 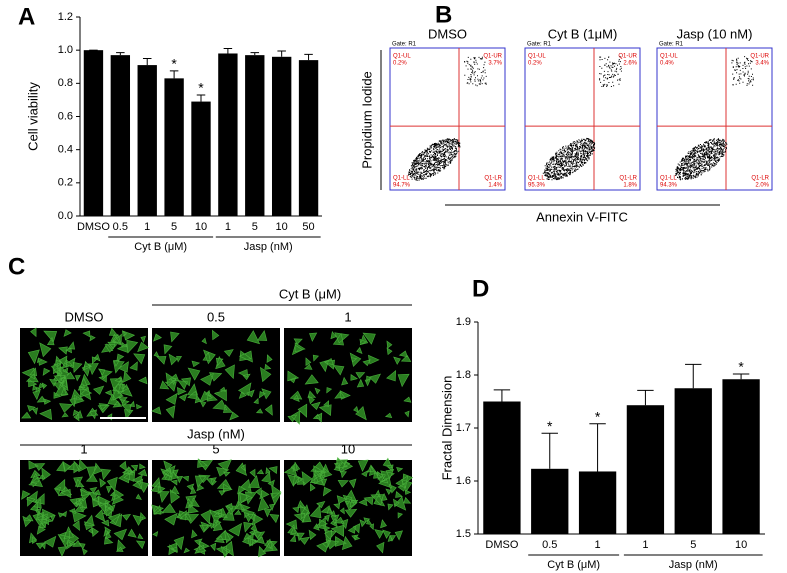 What do you see at coordinates (463, 481) in the screenshot?
I see `y-tick-label: 1.6` at bounding box center [463, 481].